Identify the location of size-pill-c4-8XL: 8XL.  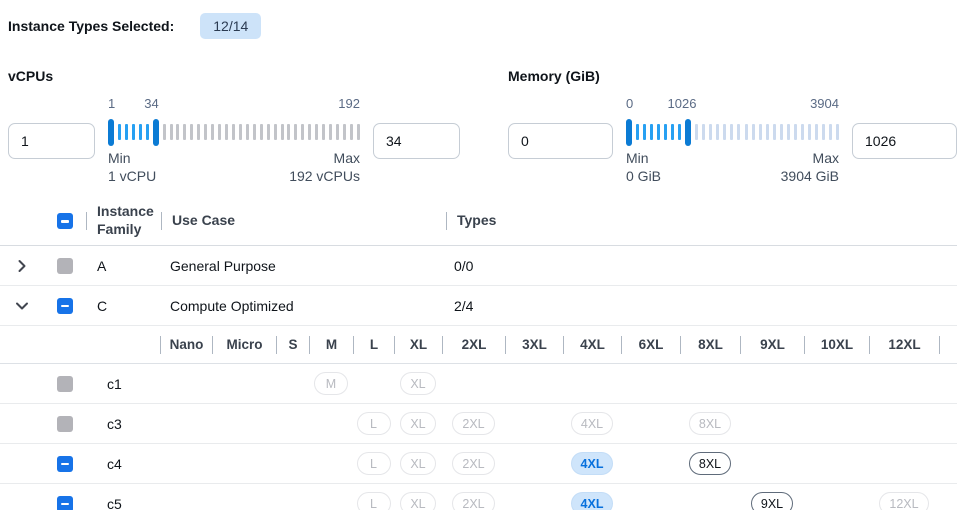
(710, 463).